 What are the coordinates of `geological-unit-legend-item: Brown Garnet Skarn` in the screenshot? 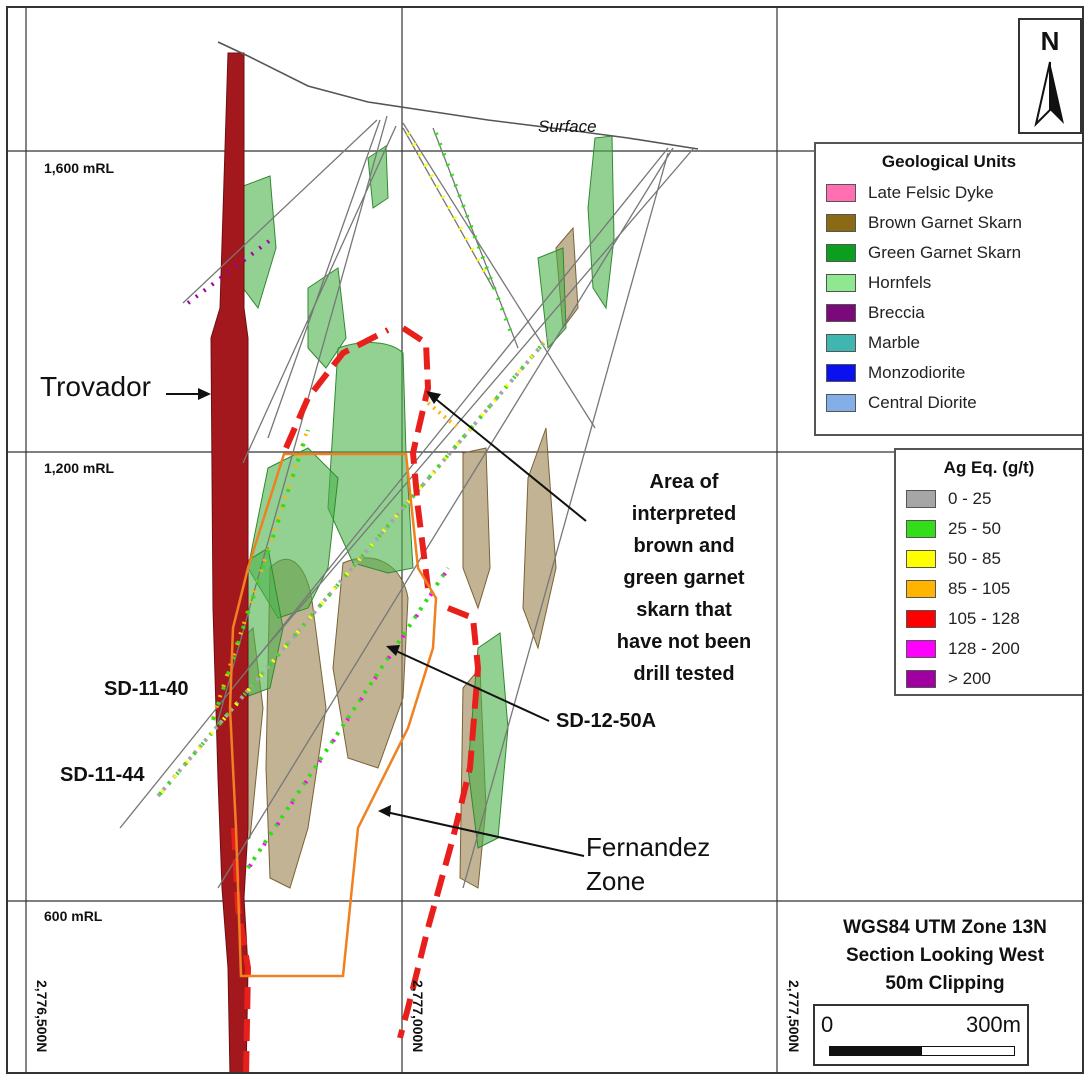 It's located at (949, 223).